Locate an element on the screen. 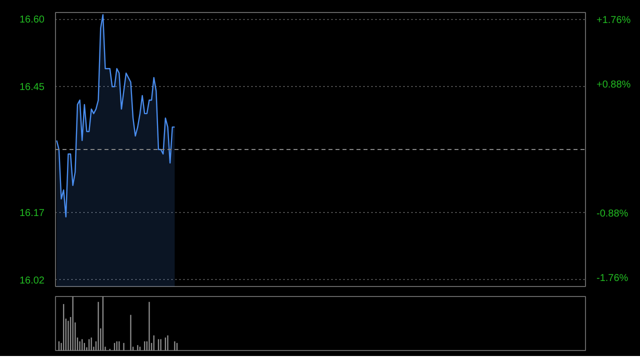  y2-tick-label: -1.76% is located at coordinates (612, 278).